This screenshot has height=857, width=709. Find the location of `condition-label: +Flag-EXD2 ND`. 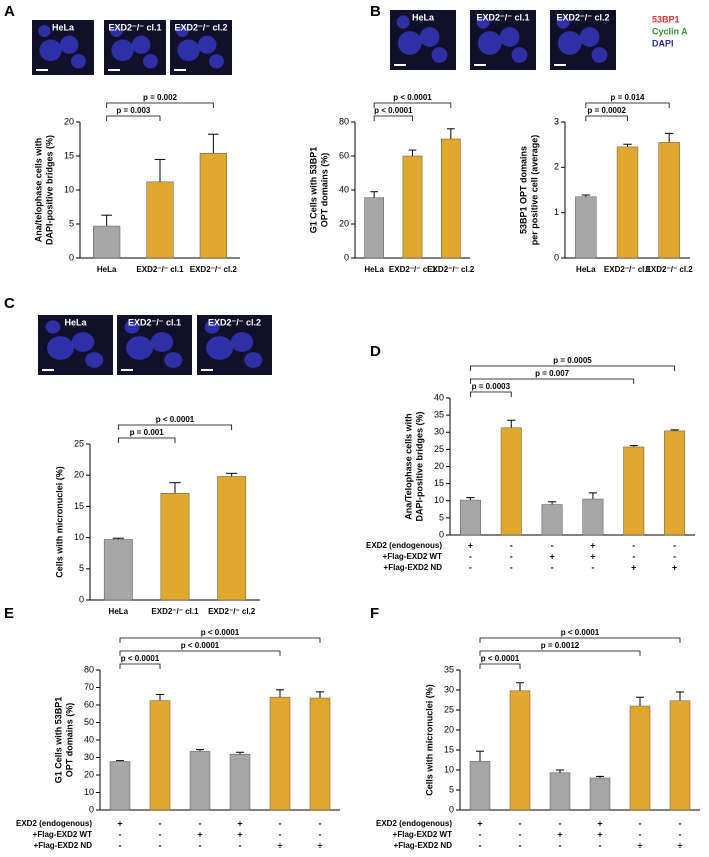

condition-label: +Flag-EXD2 ND is located at coordinates (63, 845).